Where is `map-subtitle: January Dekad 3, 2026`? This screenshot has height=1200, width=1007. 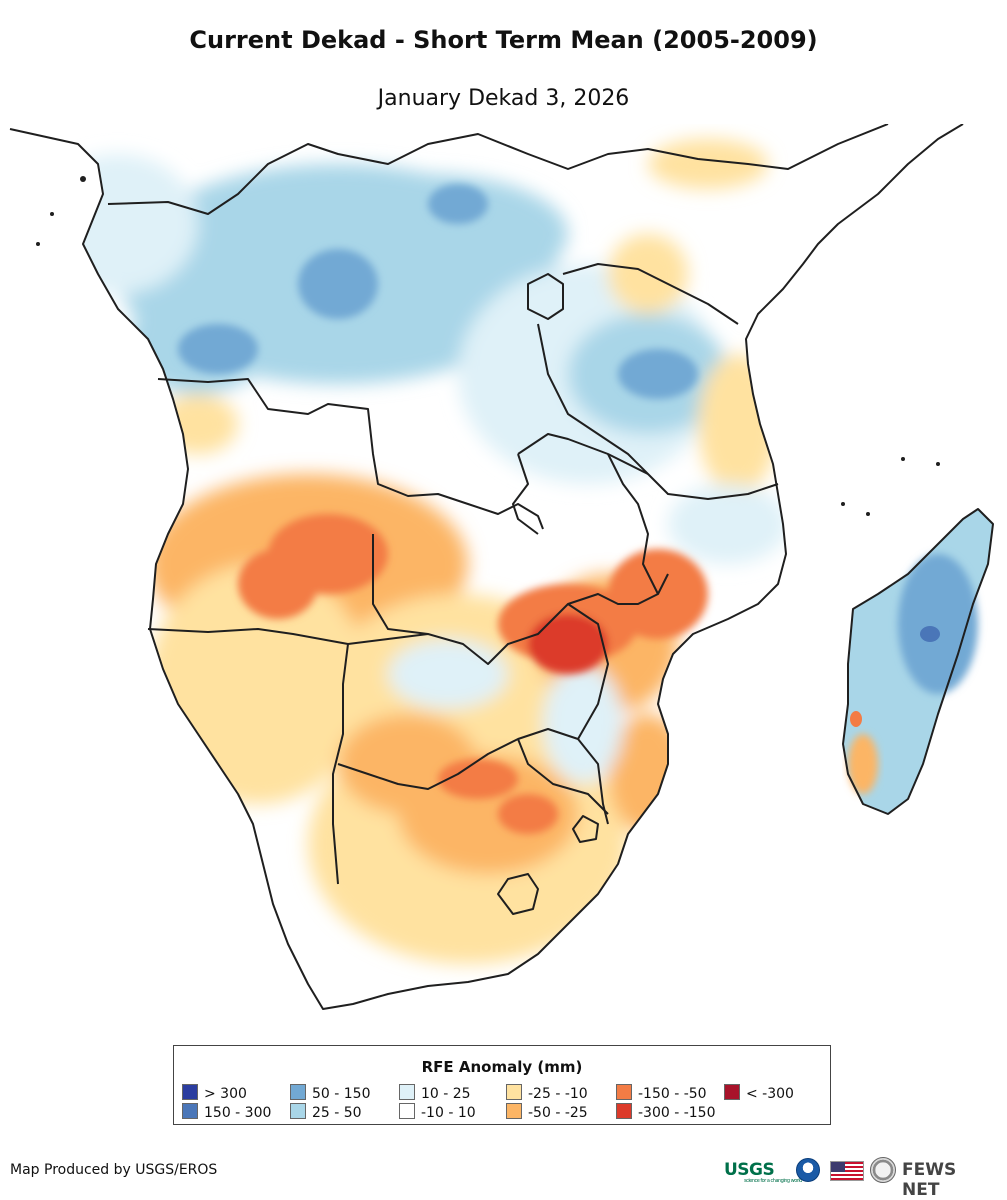 map-subtitle: January Dekad 3, 2026 is located at coordinates (503, 98).